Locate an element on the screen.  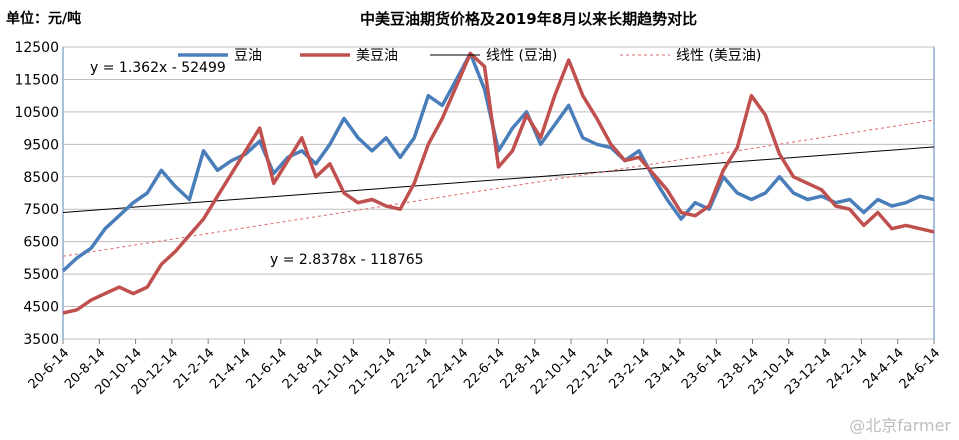
y-tick-label: 11500 is located at coordinates (36, 80).